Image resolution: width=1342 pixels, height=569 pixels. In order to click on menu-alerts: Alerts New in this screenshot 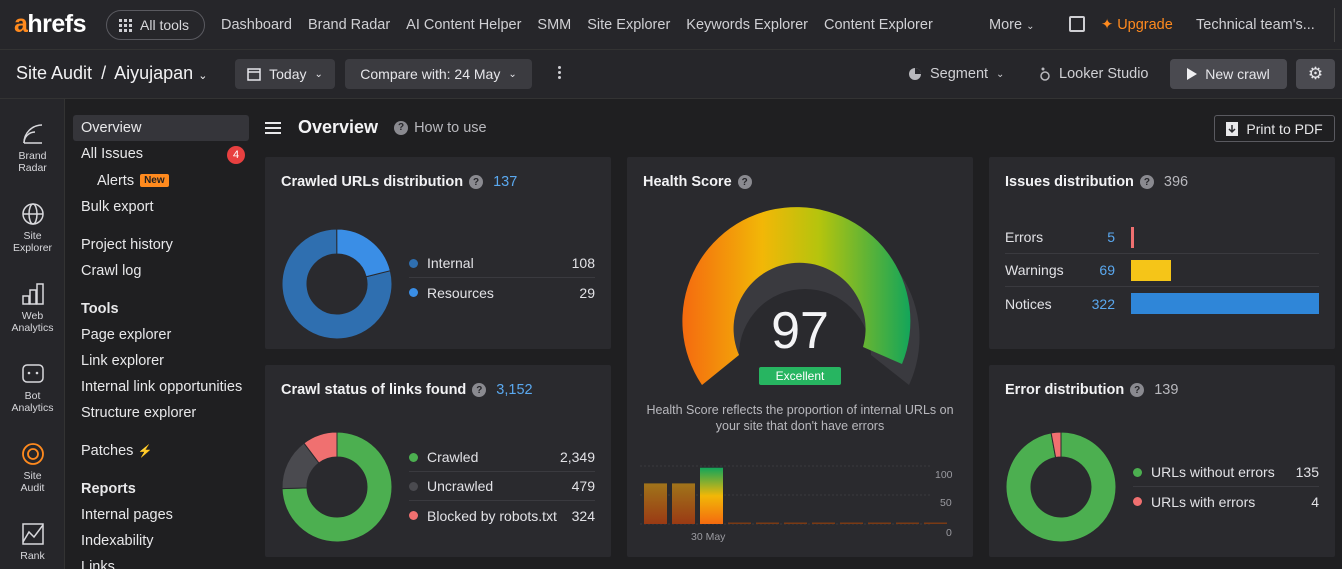, I will do `click(133, 181)`.